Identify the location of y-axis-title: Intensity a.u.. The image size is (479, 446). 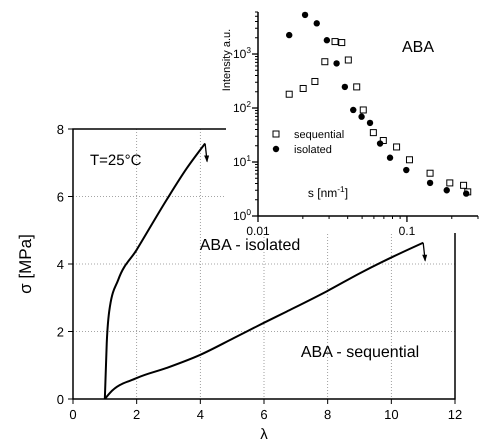
(227, 60).